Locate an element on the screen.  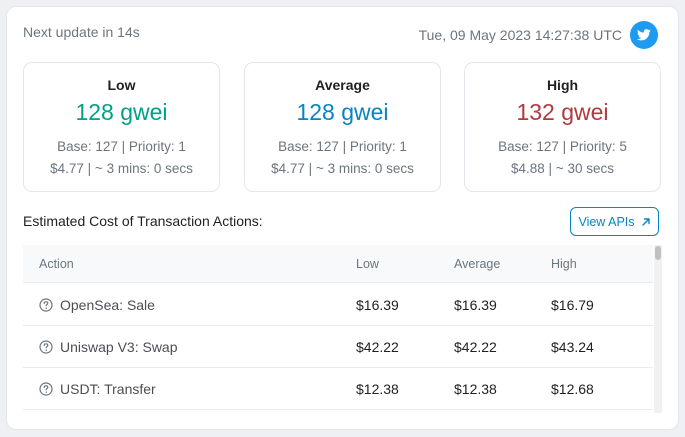
table-header: Action Low Average High is located at coordinates (338, 264).